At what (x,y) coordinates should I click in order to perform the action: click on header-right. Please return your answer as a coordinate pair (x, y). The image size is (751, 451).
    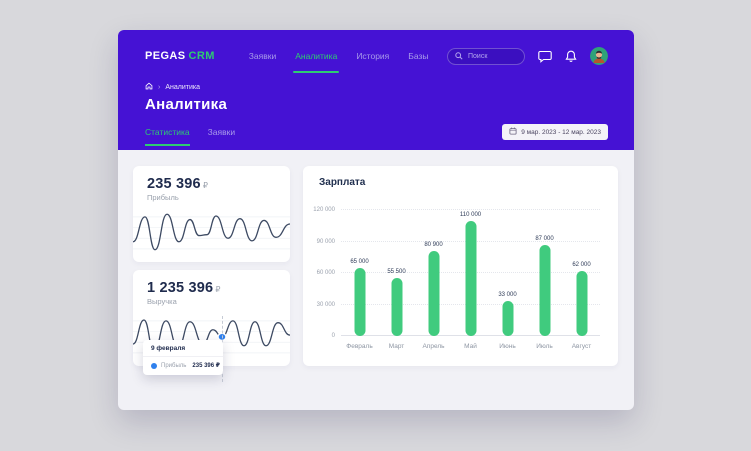
    Looking at the image, I should click on (527, 56).